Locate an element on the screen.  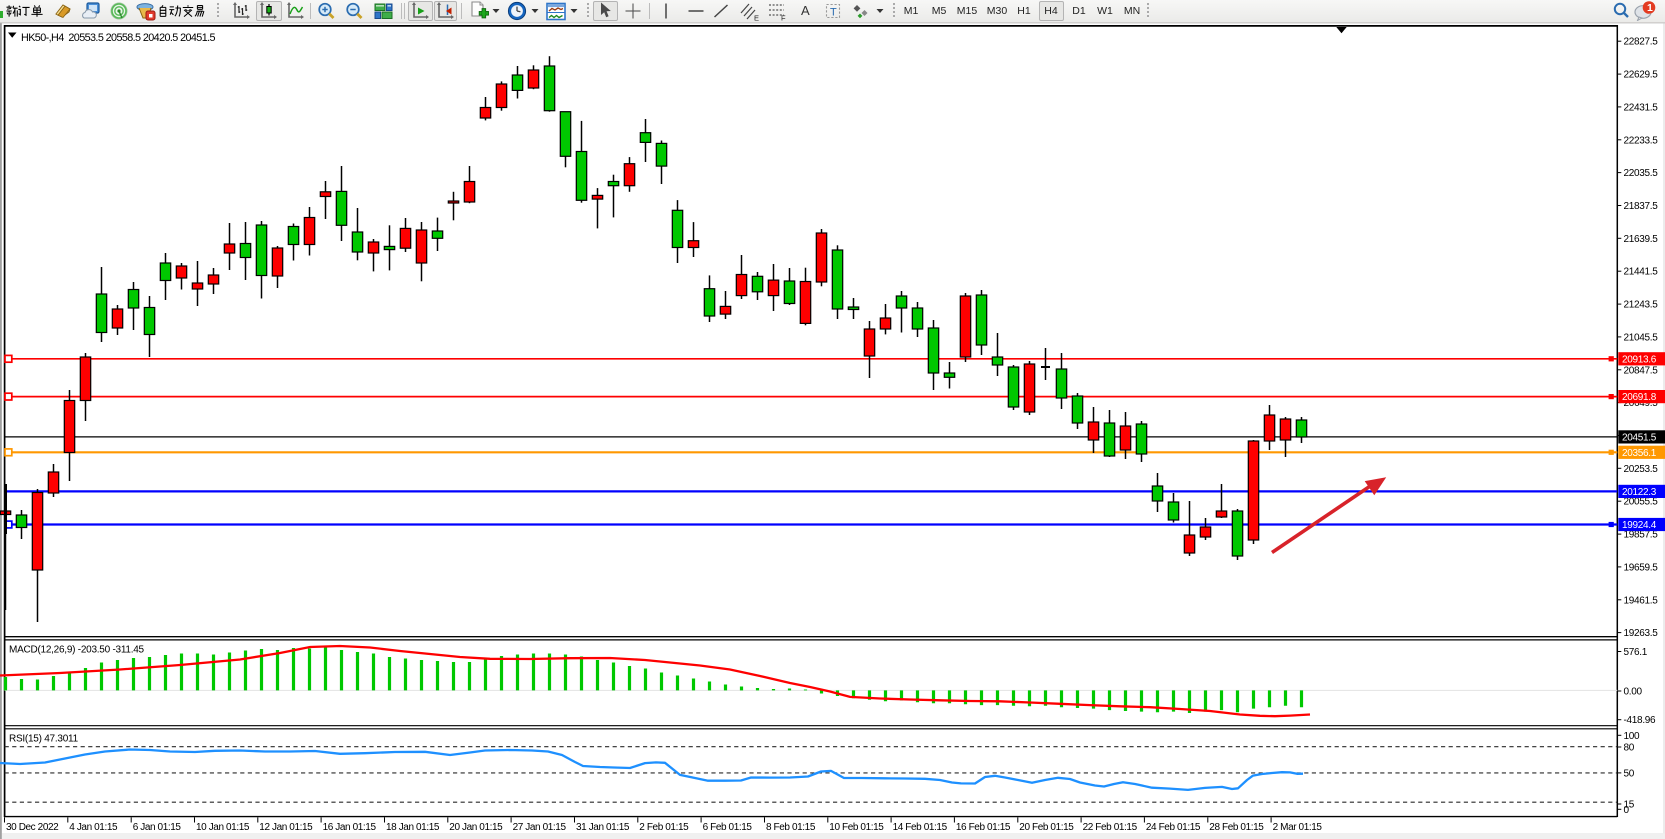
svg-text: 21243.5 is located at coordinates (1641, 305).